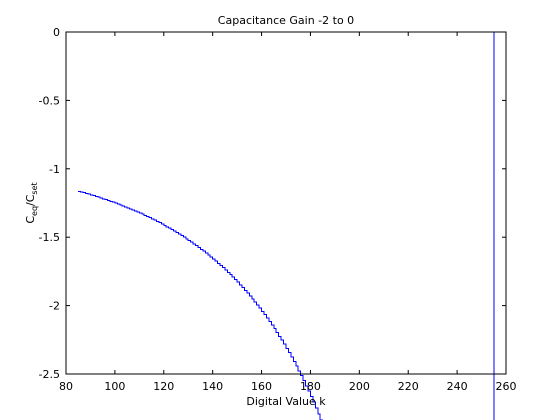 The height and width of the screenshot is (420, 560). Describe the element at coordinates (66, 386) in the screenshot. I see `x-tick-label: 80` at that location.